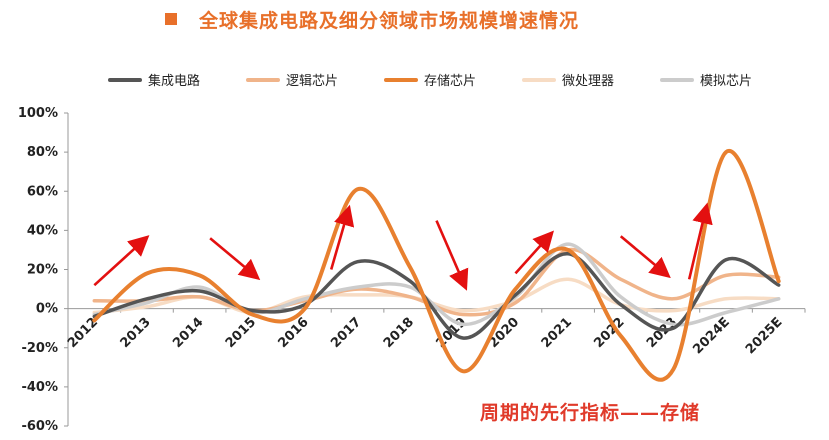 This screenshot has width=829, height=440. Describe the element at coordinates (557, 333) in the screenshot. I see `x-tick-label: 2021` at that location.